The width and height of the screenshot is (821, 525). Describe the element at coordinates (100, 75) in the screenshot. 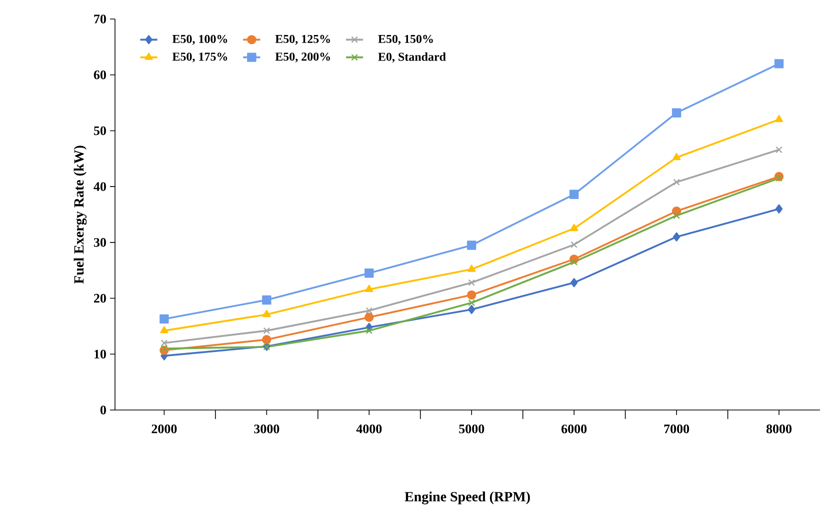

I see `y-tick-label: 60` at that location.